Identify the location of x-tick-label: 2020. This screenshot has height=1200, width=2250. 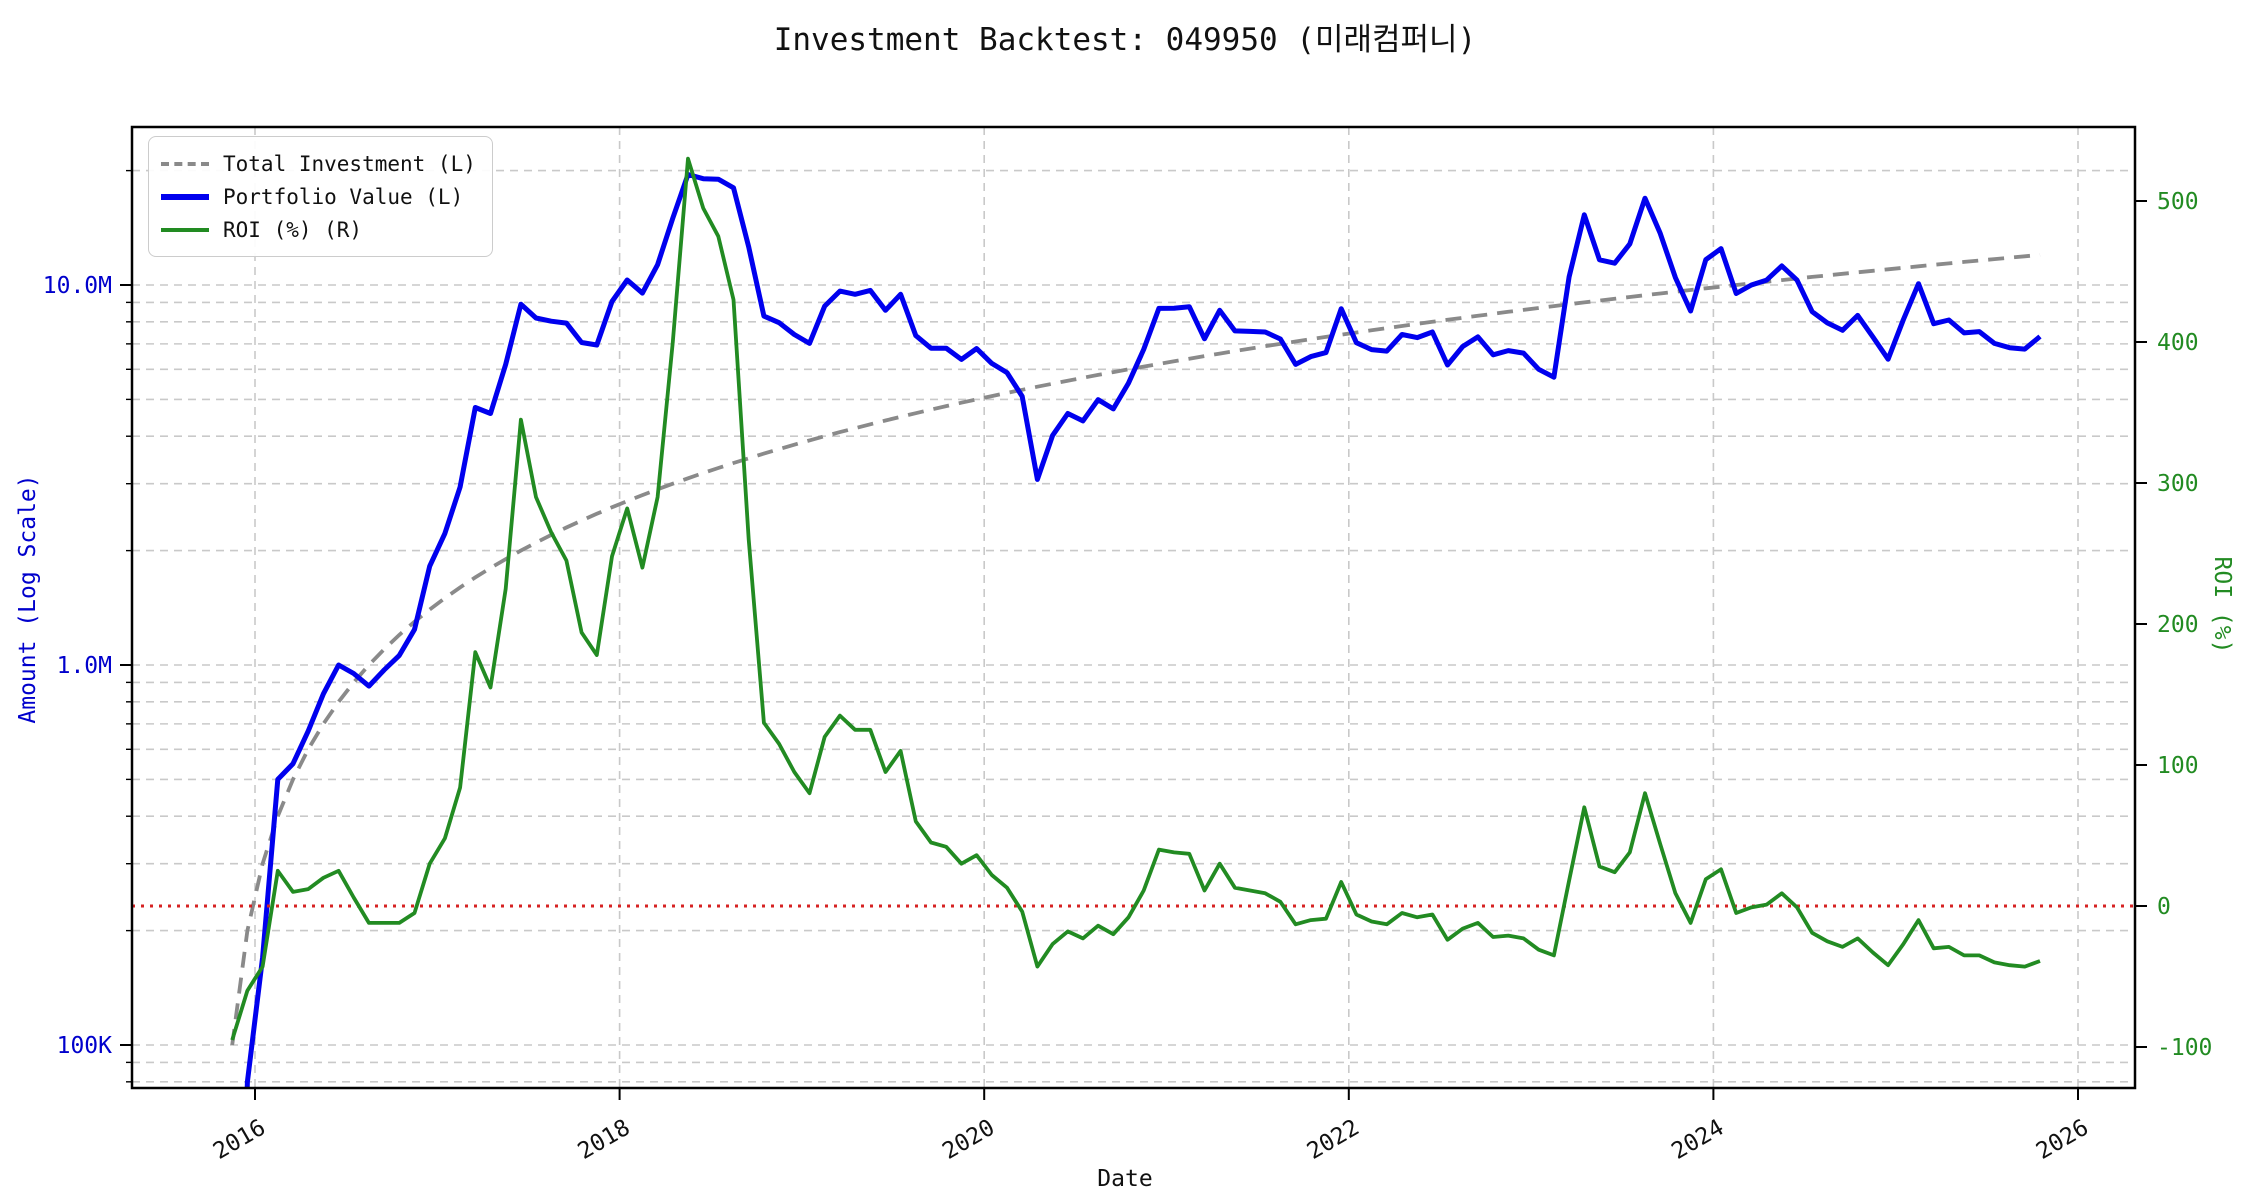
(968, 1140).